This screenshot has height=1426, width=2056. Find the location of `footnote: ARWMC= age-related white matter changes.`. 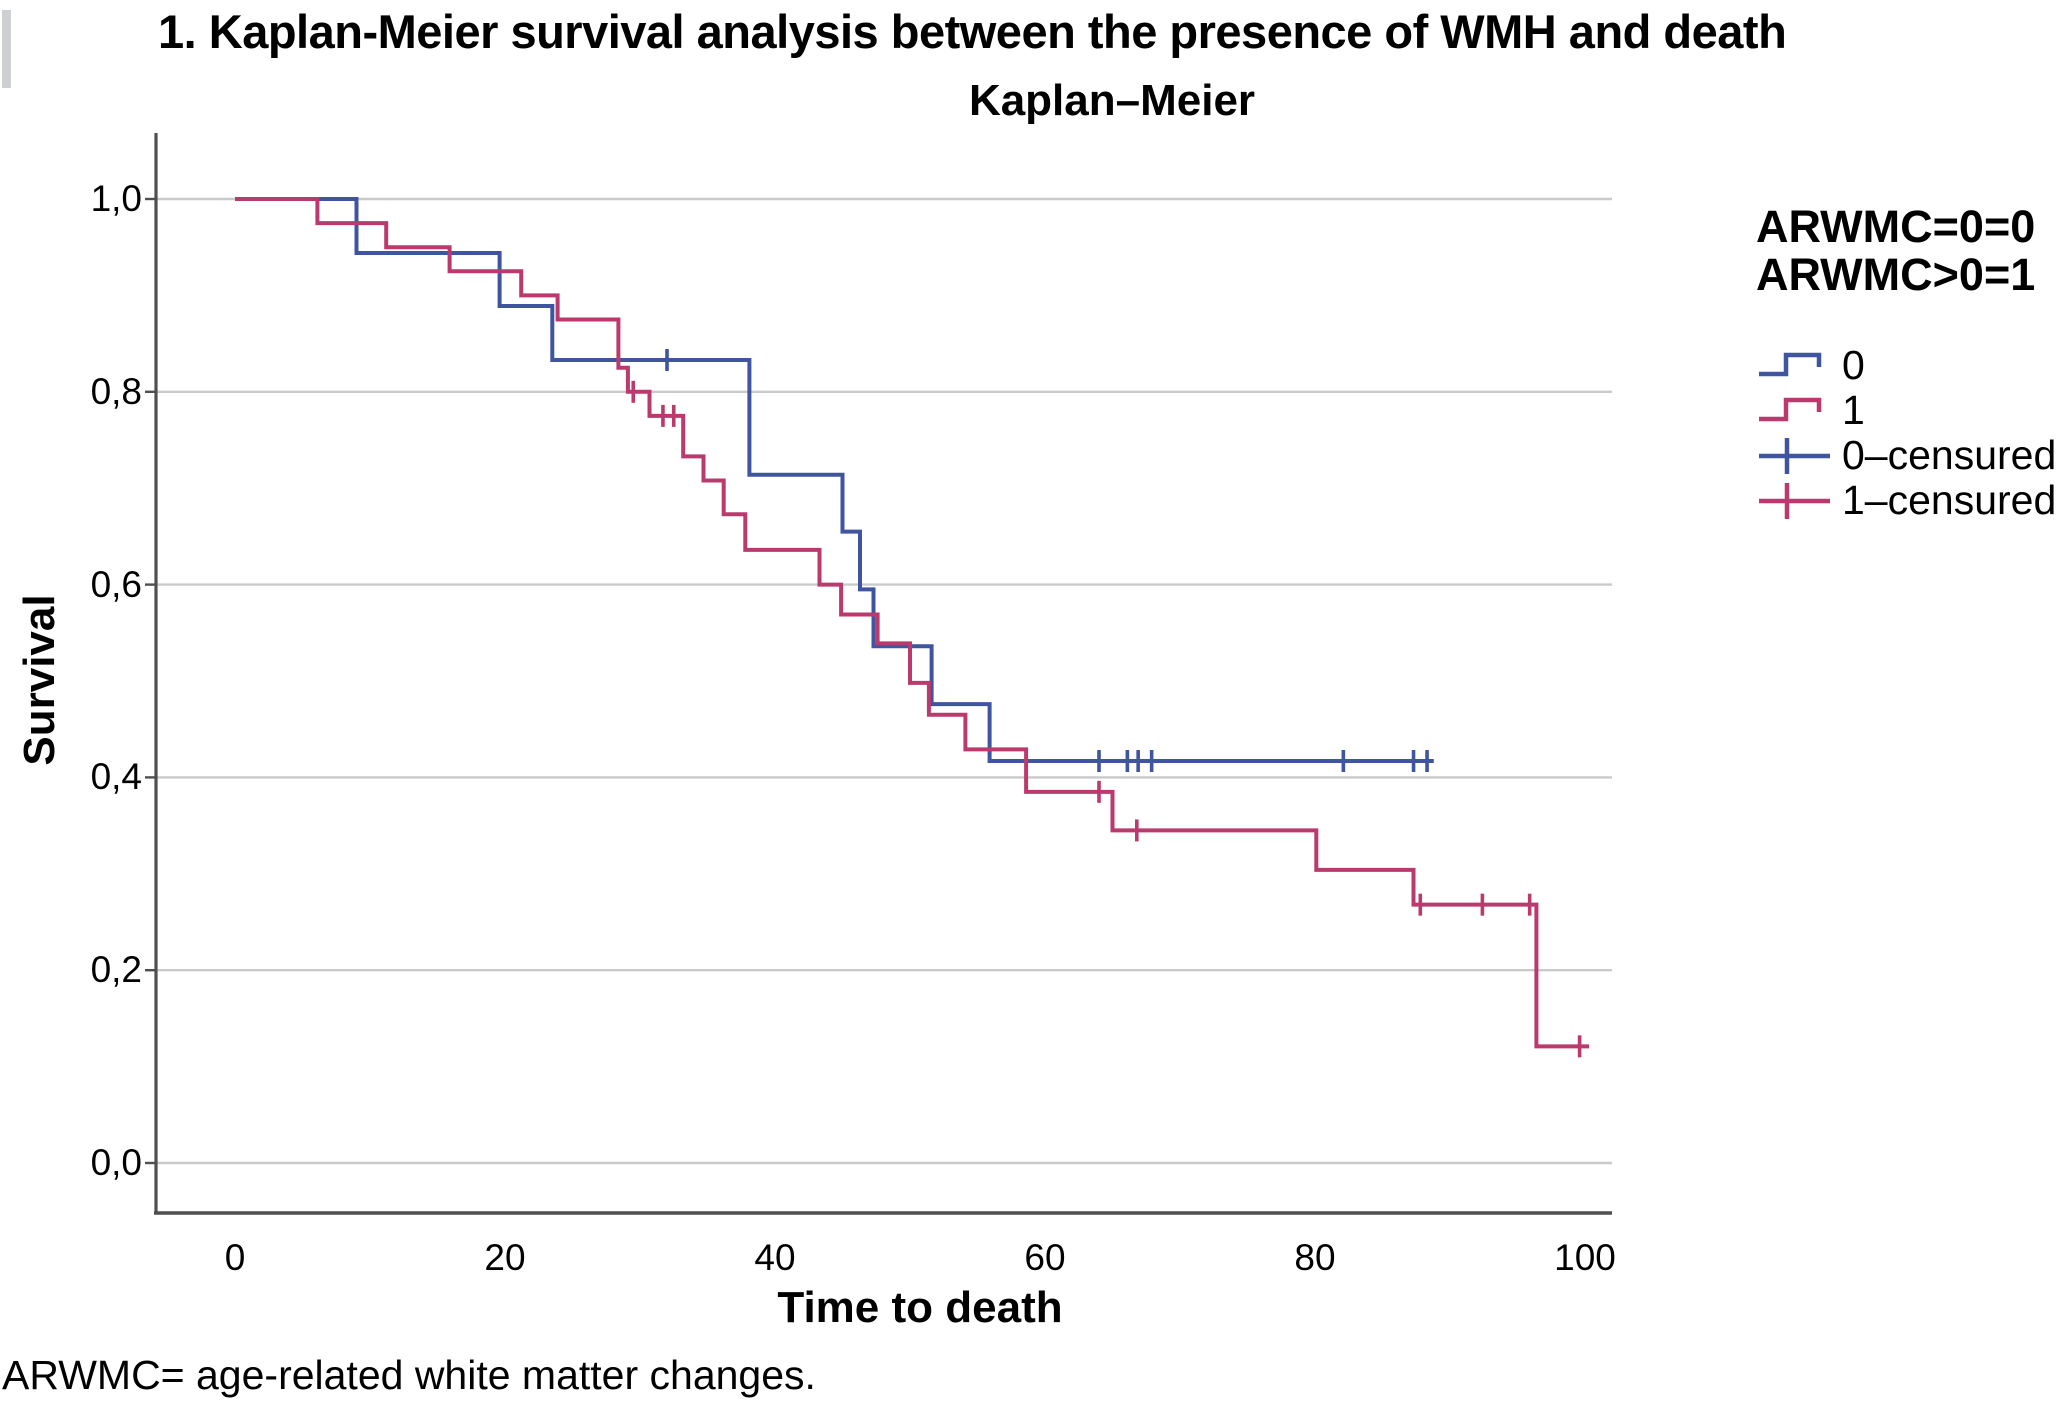

footnote: ARWMC= age-related white matter changes. is located at coordinates (409, 1375).